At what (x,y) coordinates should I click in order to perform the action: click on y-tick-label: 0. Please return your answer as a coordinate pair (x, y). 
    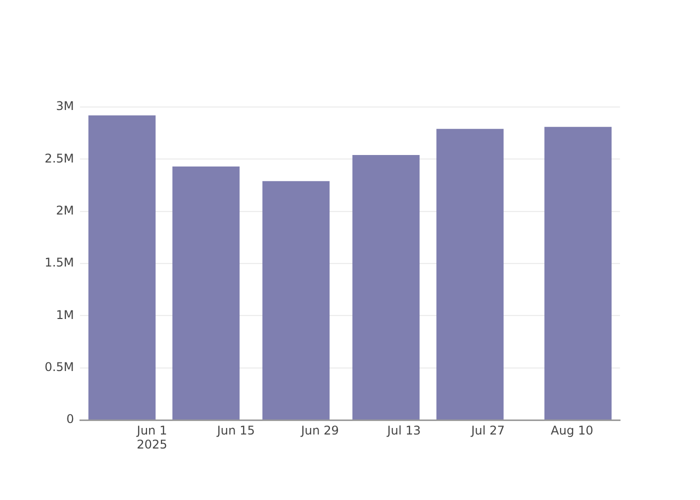
    Looking at the image, I should click on (70, 419).